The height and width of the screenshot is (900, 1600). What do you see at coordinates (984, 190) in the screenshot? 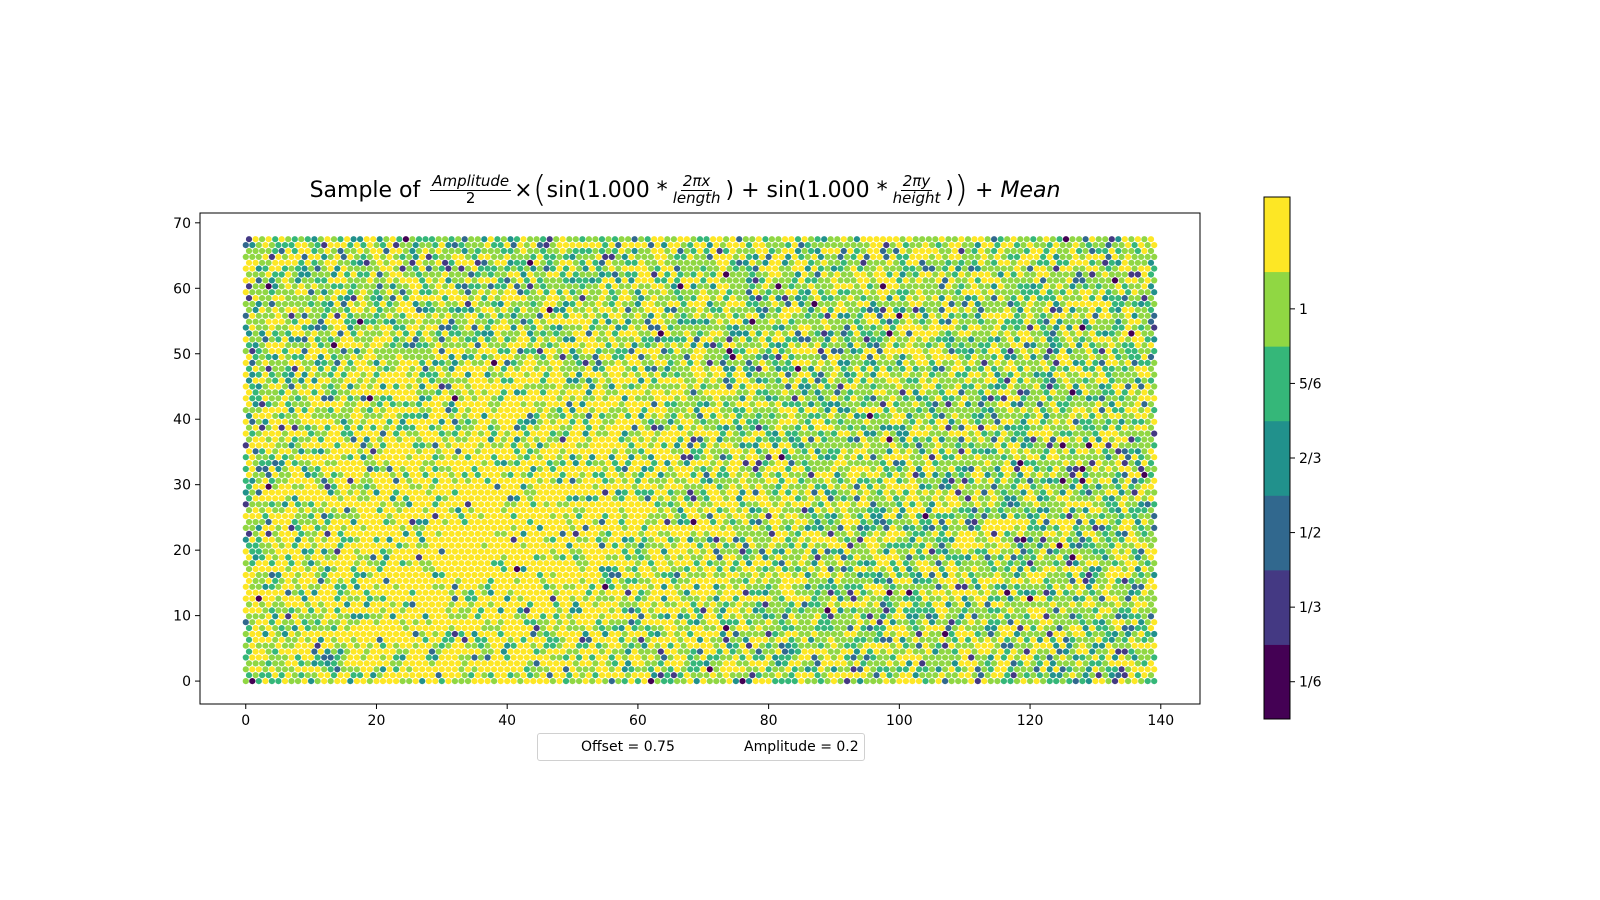
I see `plus-sign: +` at bounding box center [984, 190].